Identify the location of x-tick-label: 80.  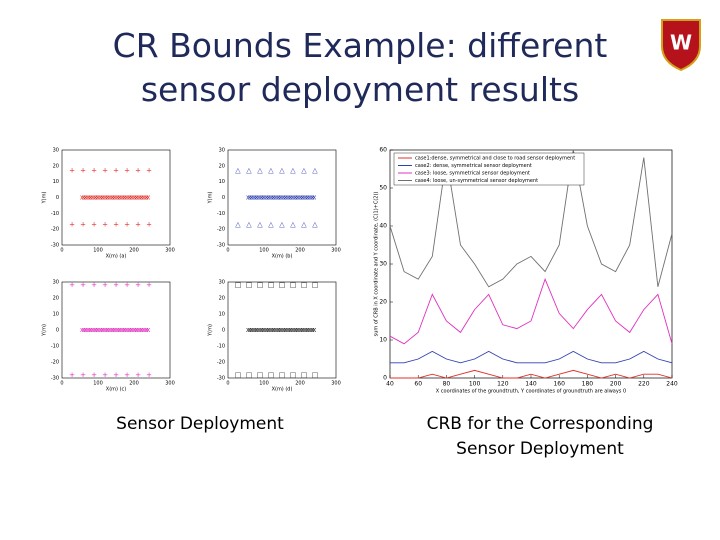
(447, 384).